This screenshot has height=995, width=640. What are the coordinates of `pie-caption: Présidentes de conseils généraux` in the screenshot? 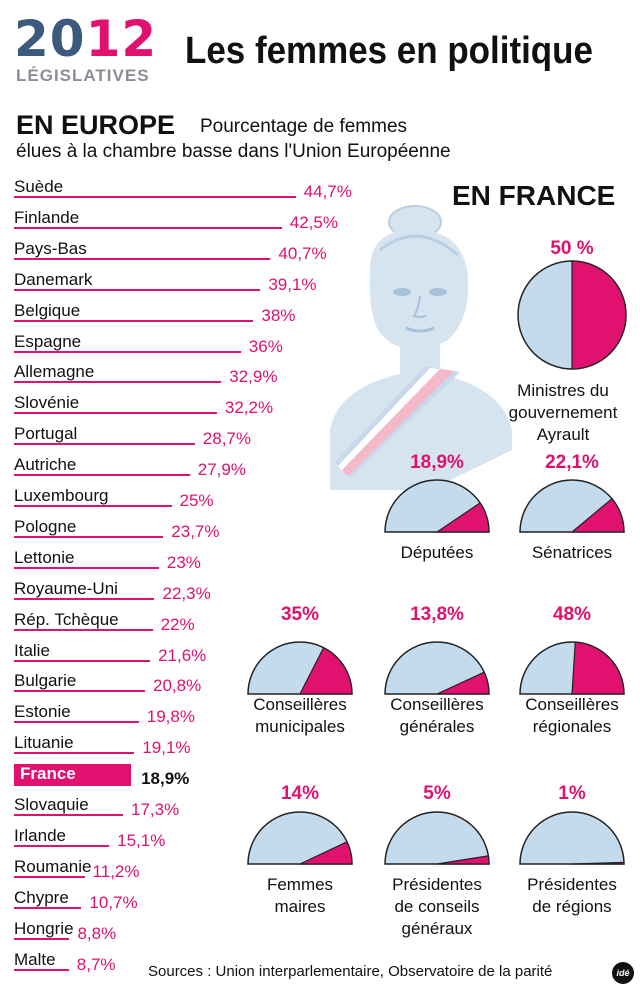 It's located at (437, 907).